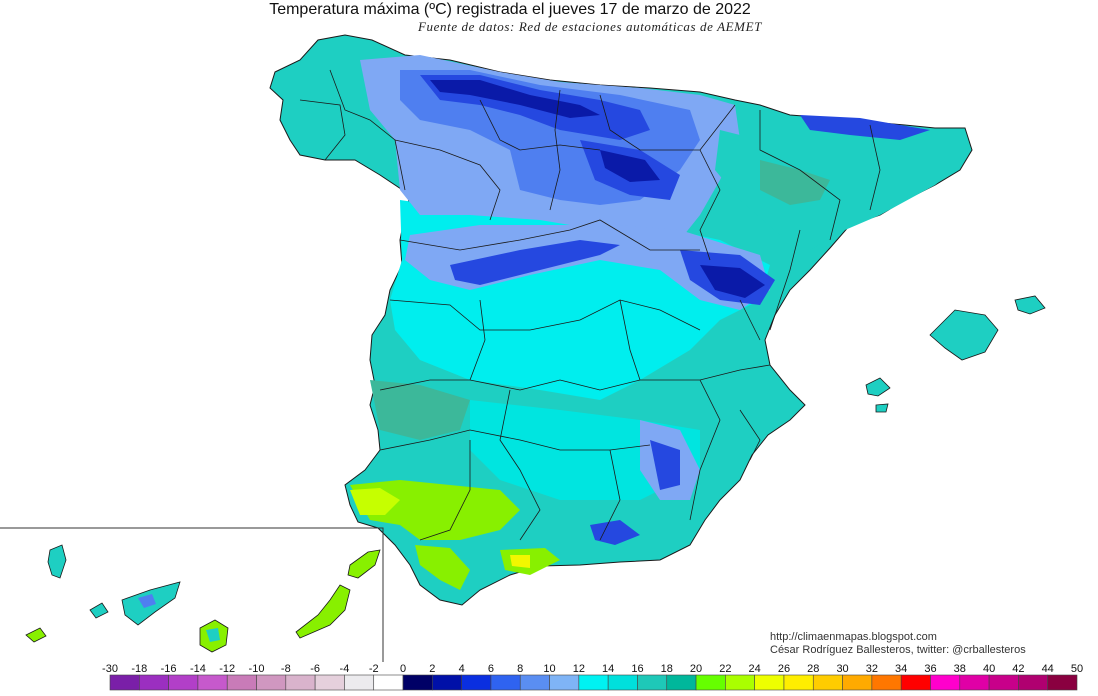  Describe the element at coordinates (1048, 669) in the screenshot. I see `legend-tick-label: 44` at that location.